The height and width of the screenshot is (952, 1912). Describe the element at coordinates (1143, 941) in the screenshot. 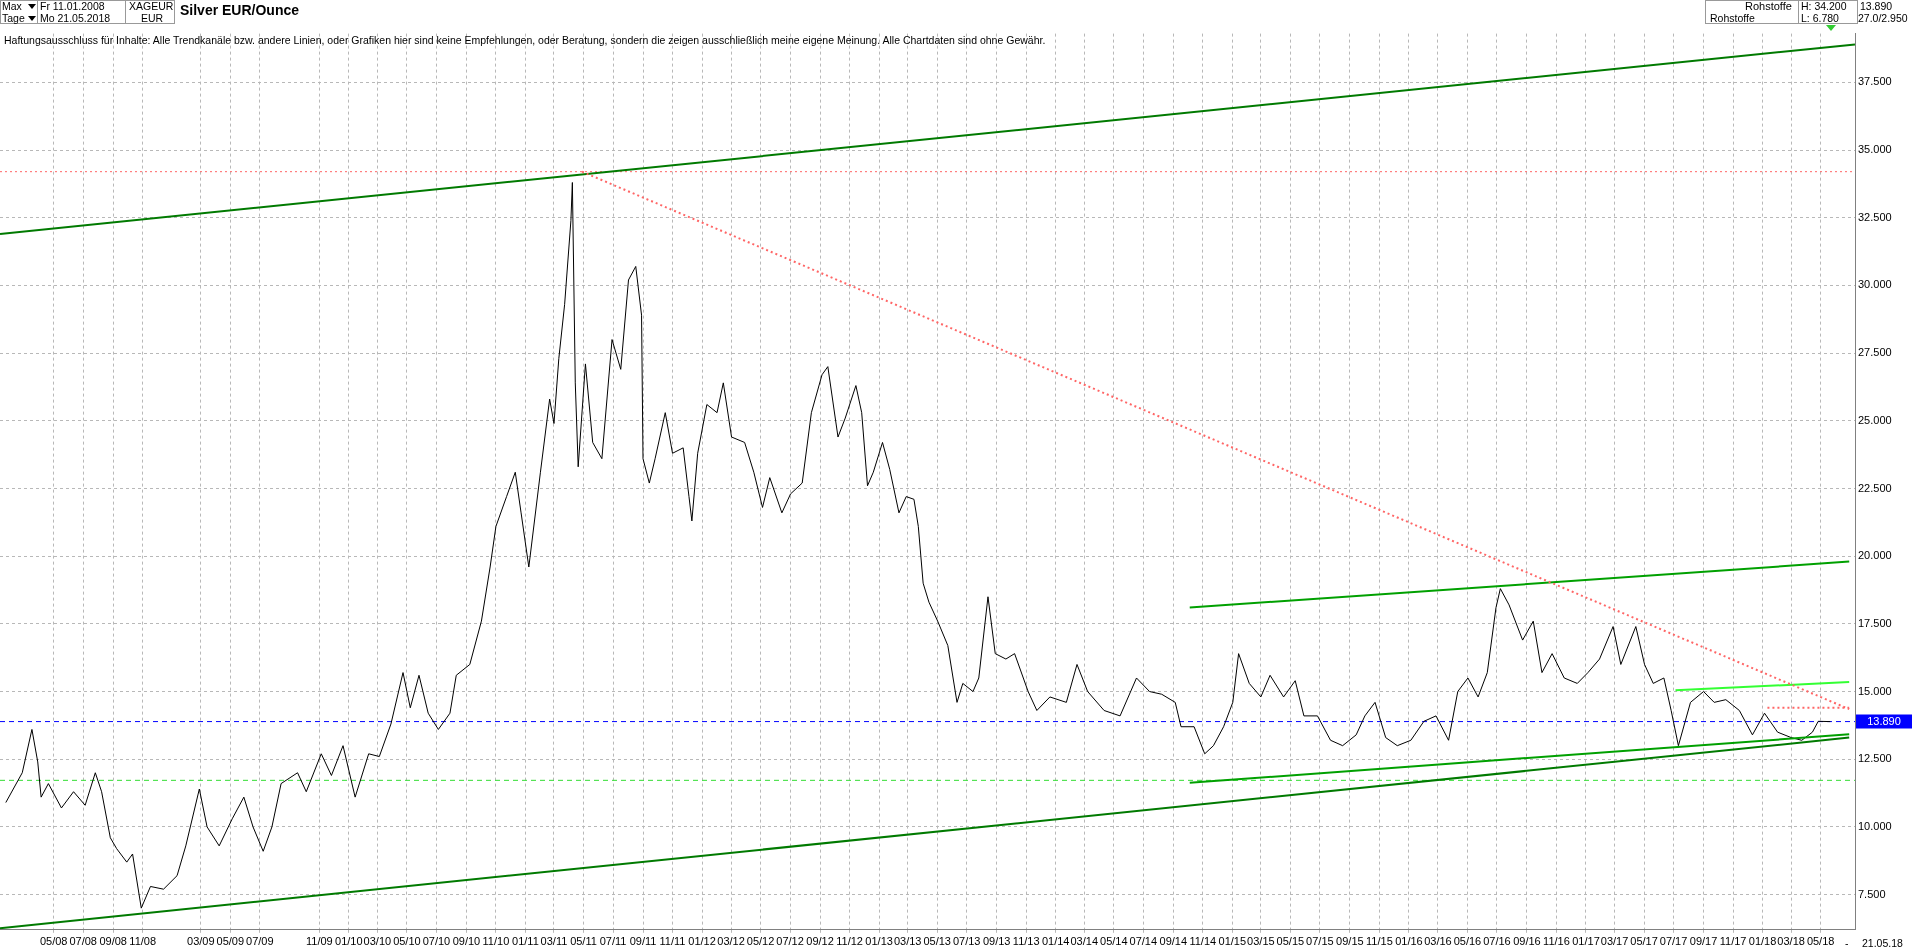

I see `x-tick-label: 07/14` at that location.